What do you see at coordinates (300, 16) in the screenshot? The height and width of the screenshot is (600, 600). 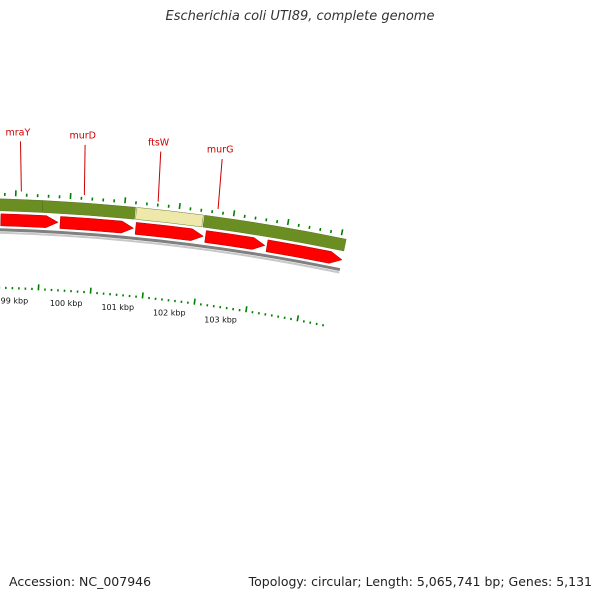 I see `map-title: Escherichia coli UTI89, complete genome` at bounding box center [300, 16].